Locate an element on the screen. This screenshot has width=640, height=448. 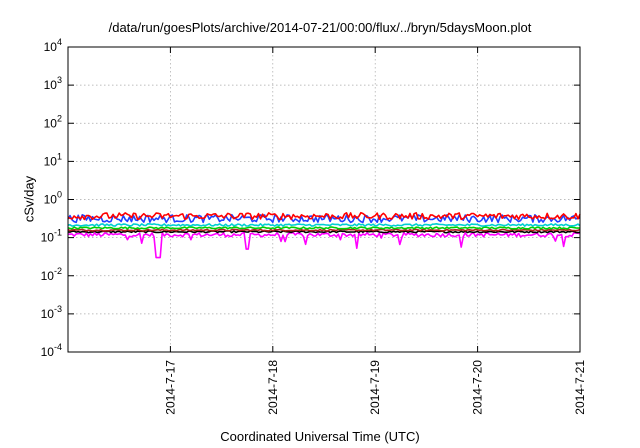
x-tick-label: 2014-7-21 is located at coordinates (580, 387).